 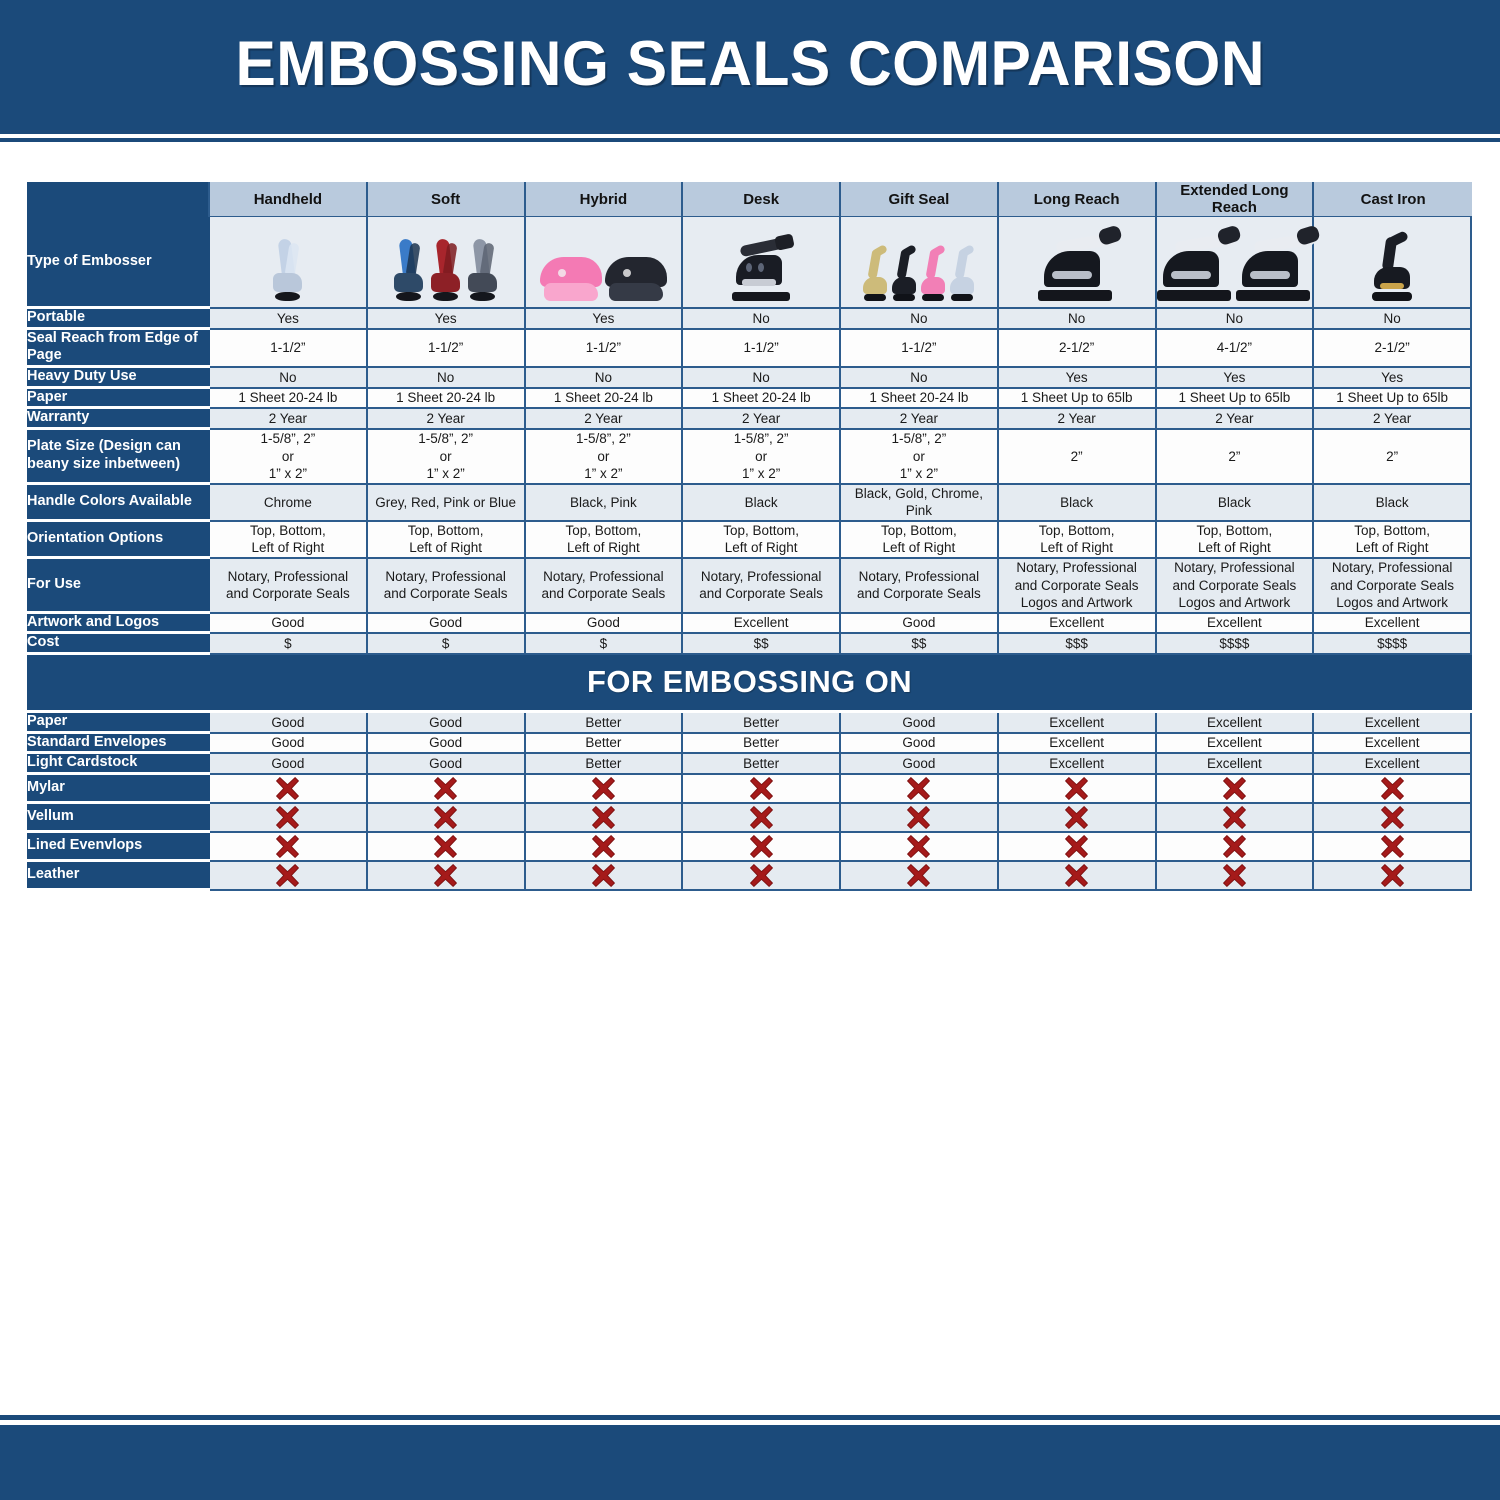 What do you see at coordinates (1234, 763) in the screenshot?
I see `cell-text-line: Excellent` at bounding box center [1234, 763].